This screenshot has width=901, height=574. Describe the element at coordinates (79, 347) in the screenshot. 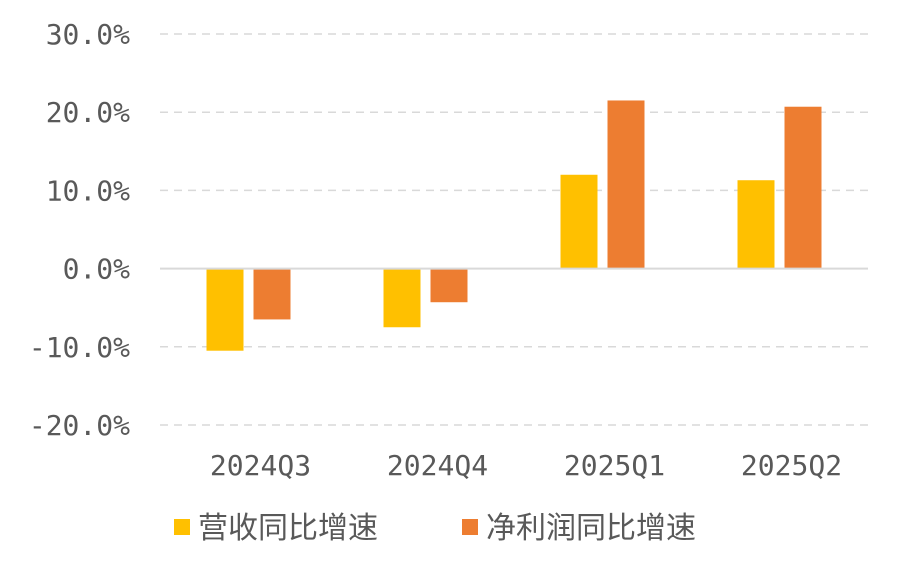

I see `y-tick-label: -10.0%` at that location.